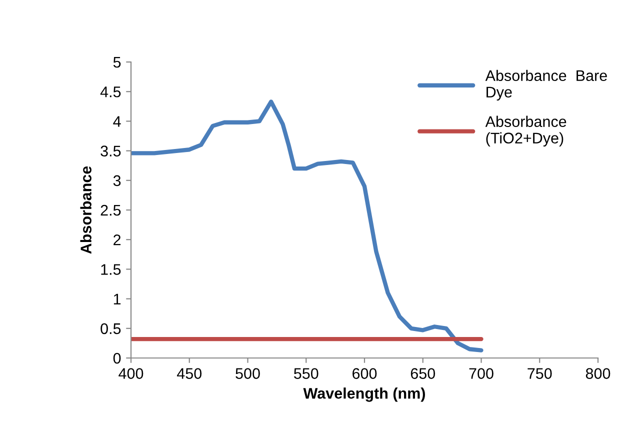 Image resolution: width=621 pixels, height=431 pixels. I want to click on x-tick-label: 550, so click(306, 373).